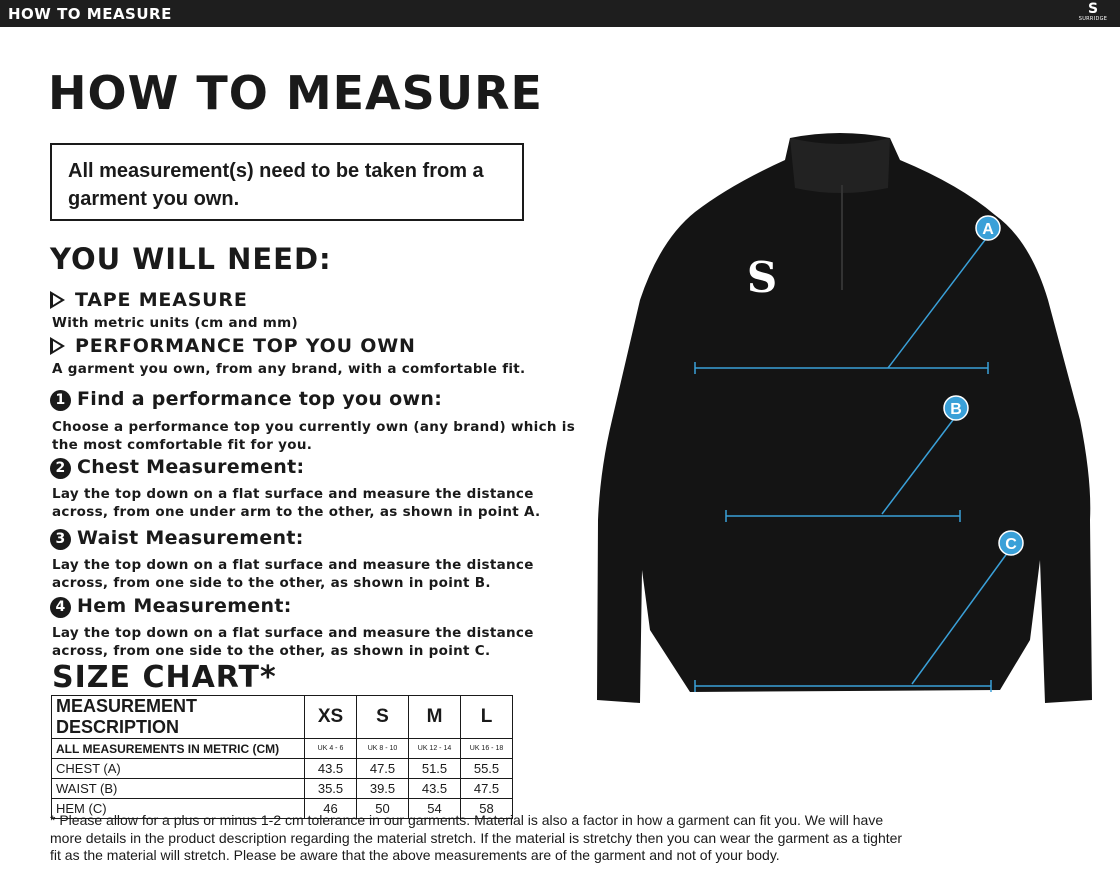 The image size is (1120, 869). I want to click on point-a-marker: A, so click(988, 228).